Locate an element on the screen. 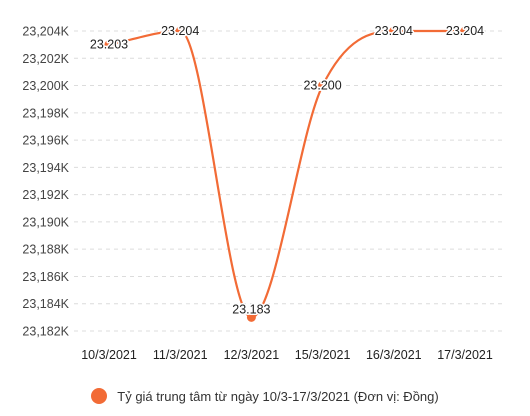 This screenshot has width=530, height=416. x-tick-label: 11/3/2021 is located at coordinates (180, 355).